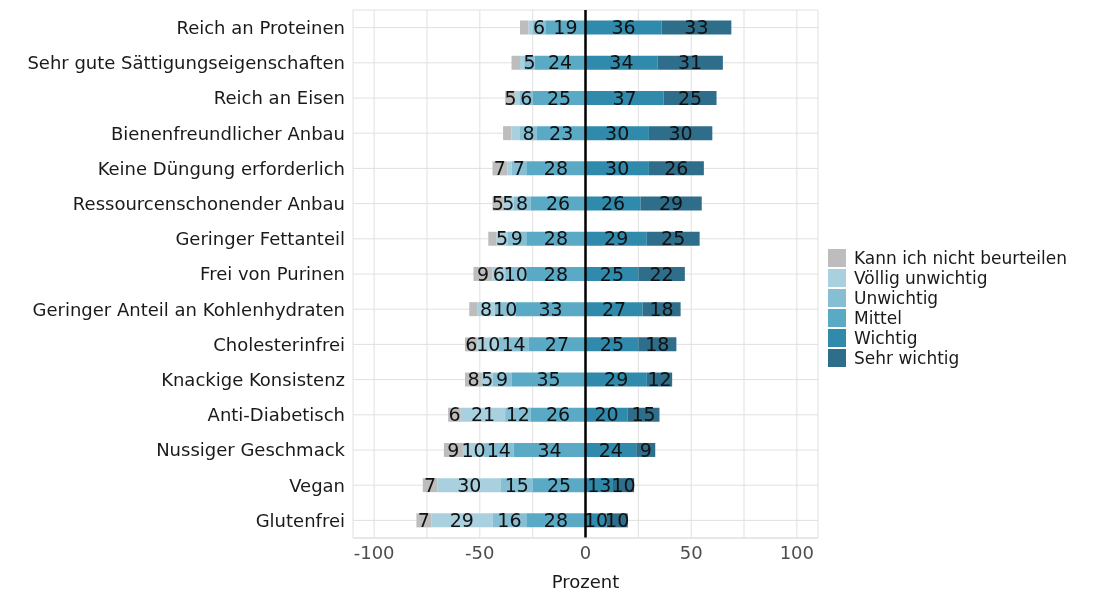 This screenshot has height=615, width=1105. What do you see at coordinates (691, 552) in the screenshot?
I see `x-tick-label: 50` at bounding box center [691, 552].